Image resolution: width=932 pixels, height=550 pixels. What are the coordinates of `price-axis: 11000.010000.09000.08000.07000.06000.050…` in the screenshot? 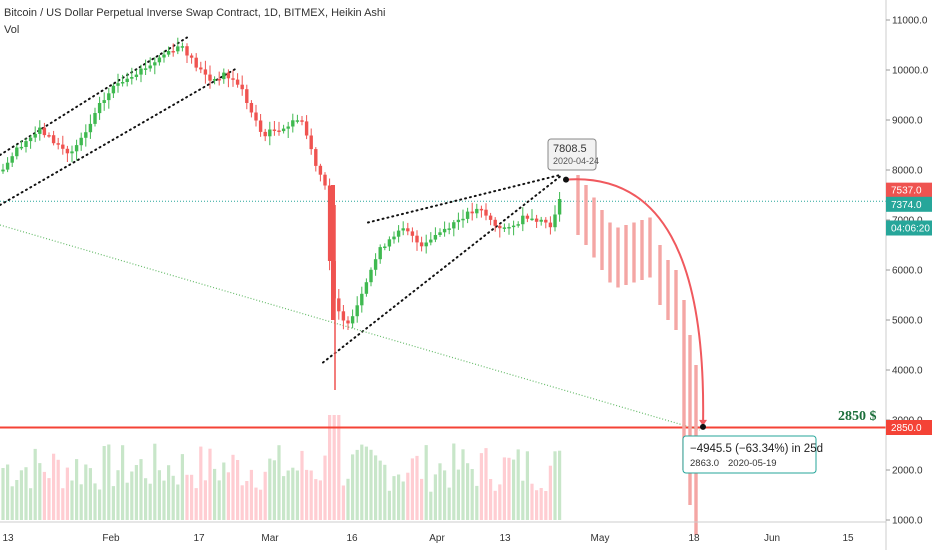 It's located at (908, 275).